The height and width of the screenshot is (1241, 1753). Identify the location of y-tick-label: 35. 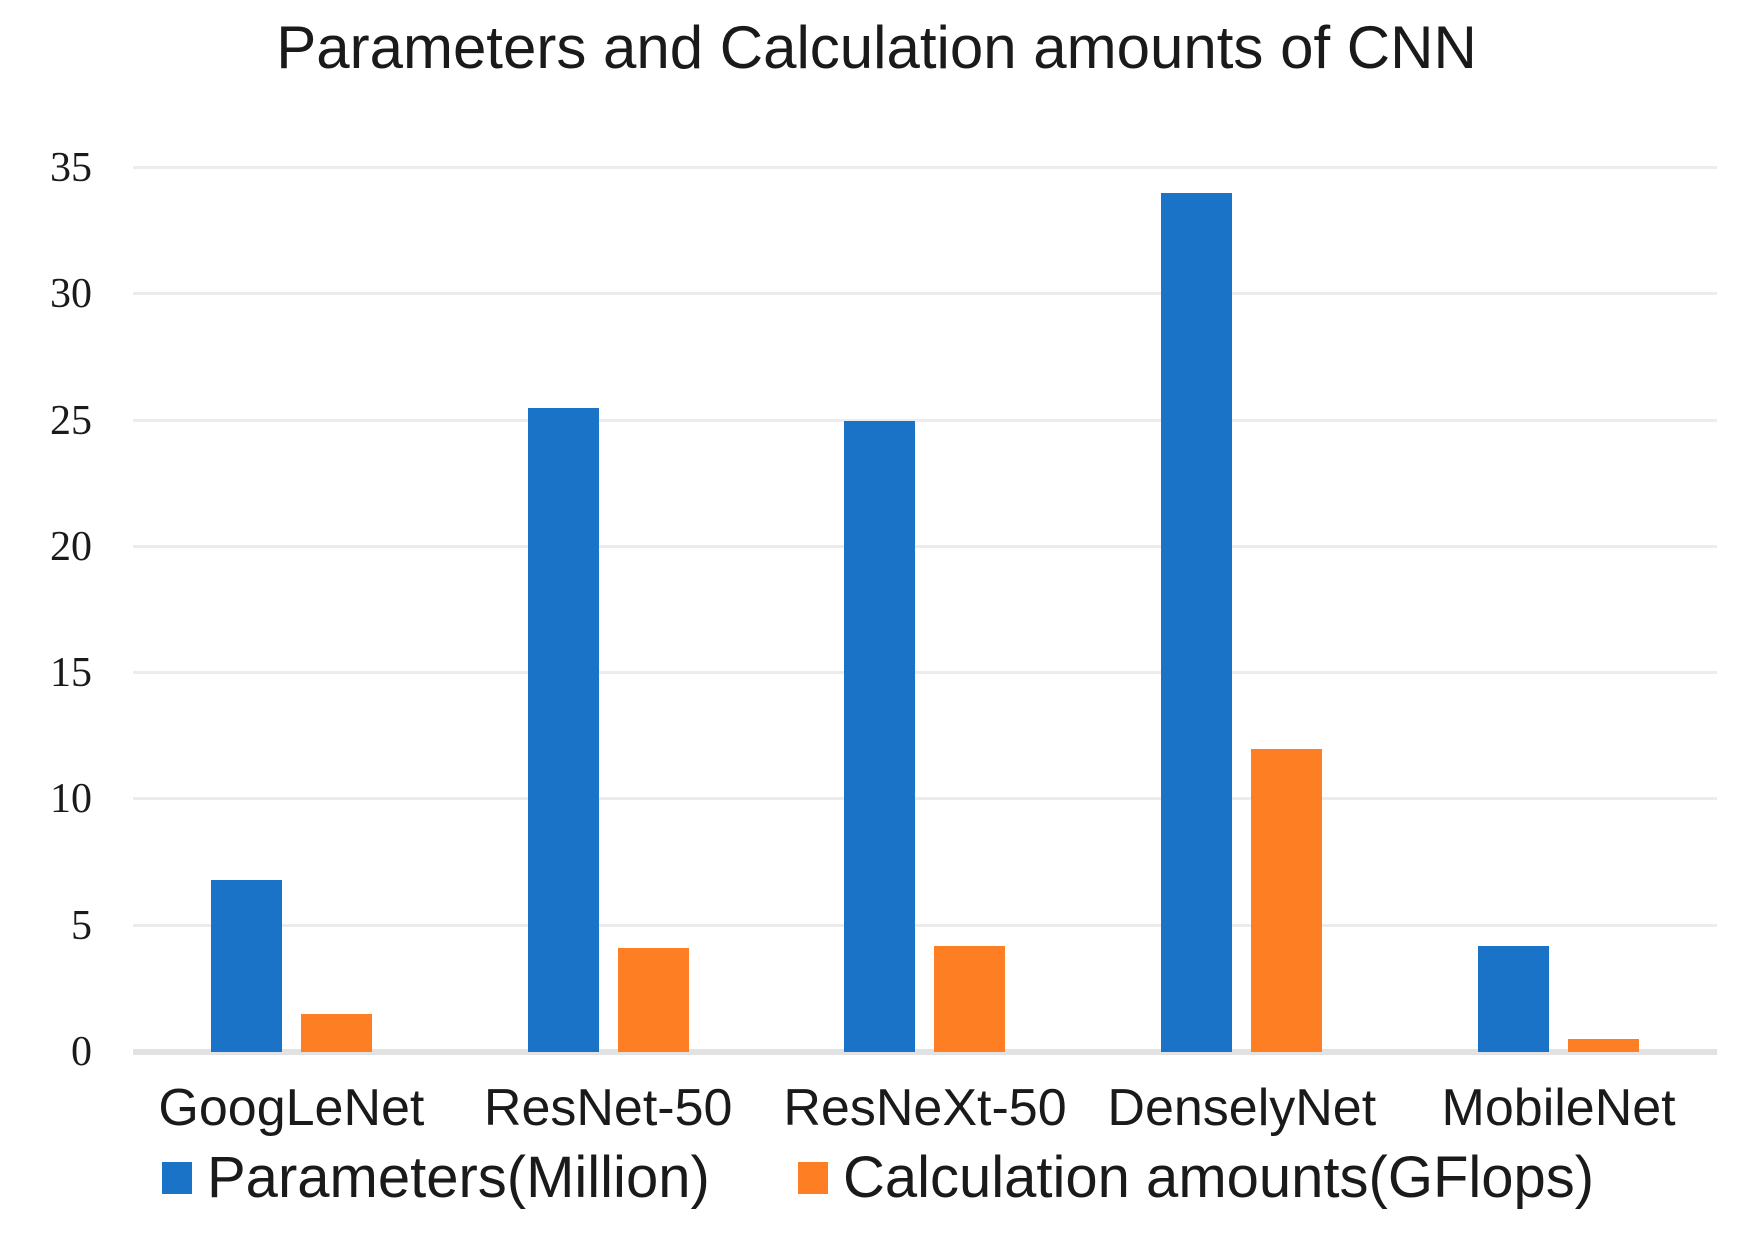
(71, 168).